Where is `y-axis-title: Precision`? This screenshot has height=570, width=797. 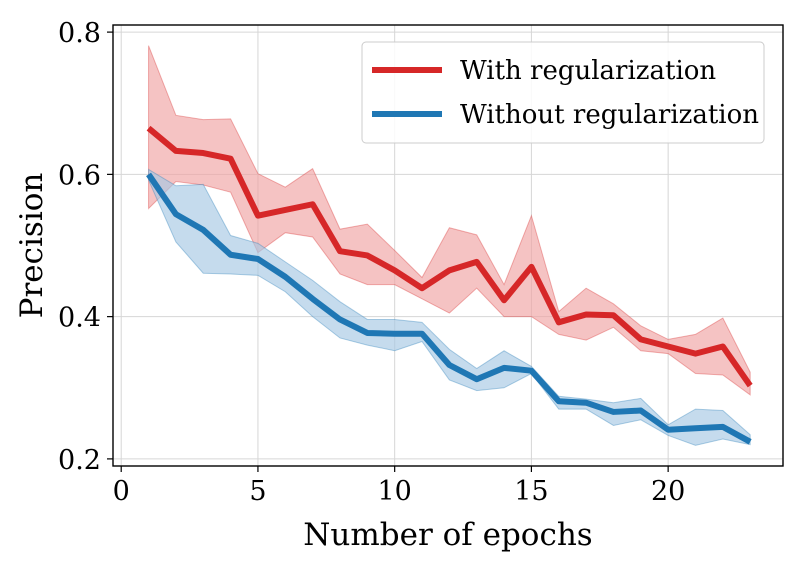
y-axis-title: Precision is located at coordinates (32, 246).